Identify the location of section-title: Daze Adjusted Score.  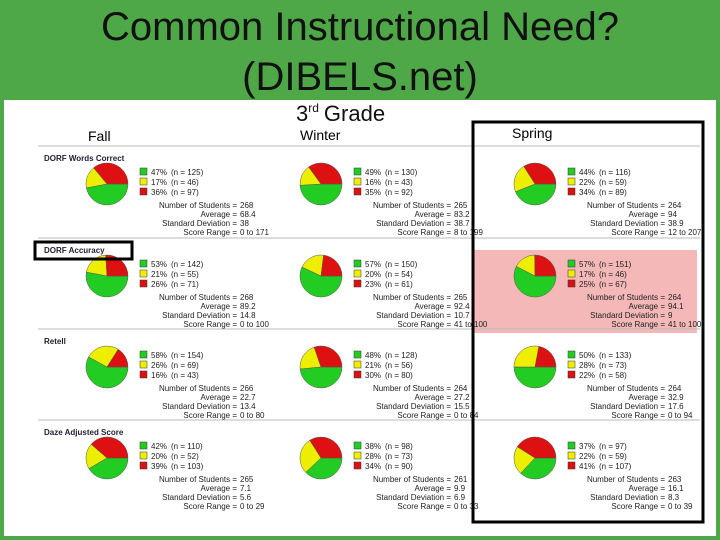
(84, 432).